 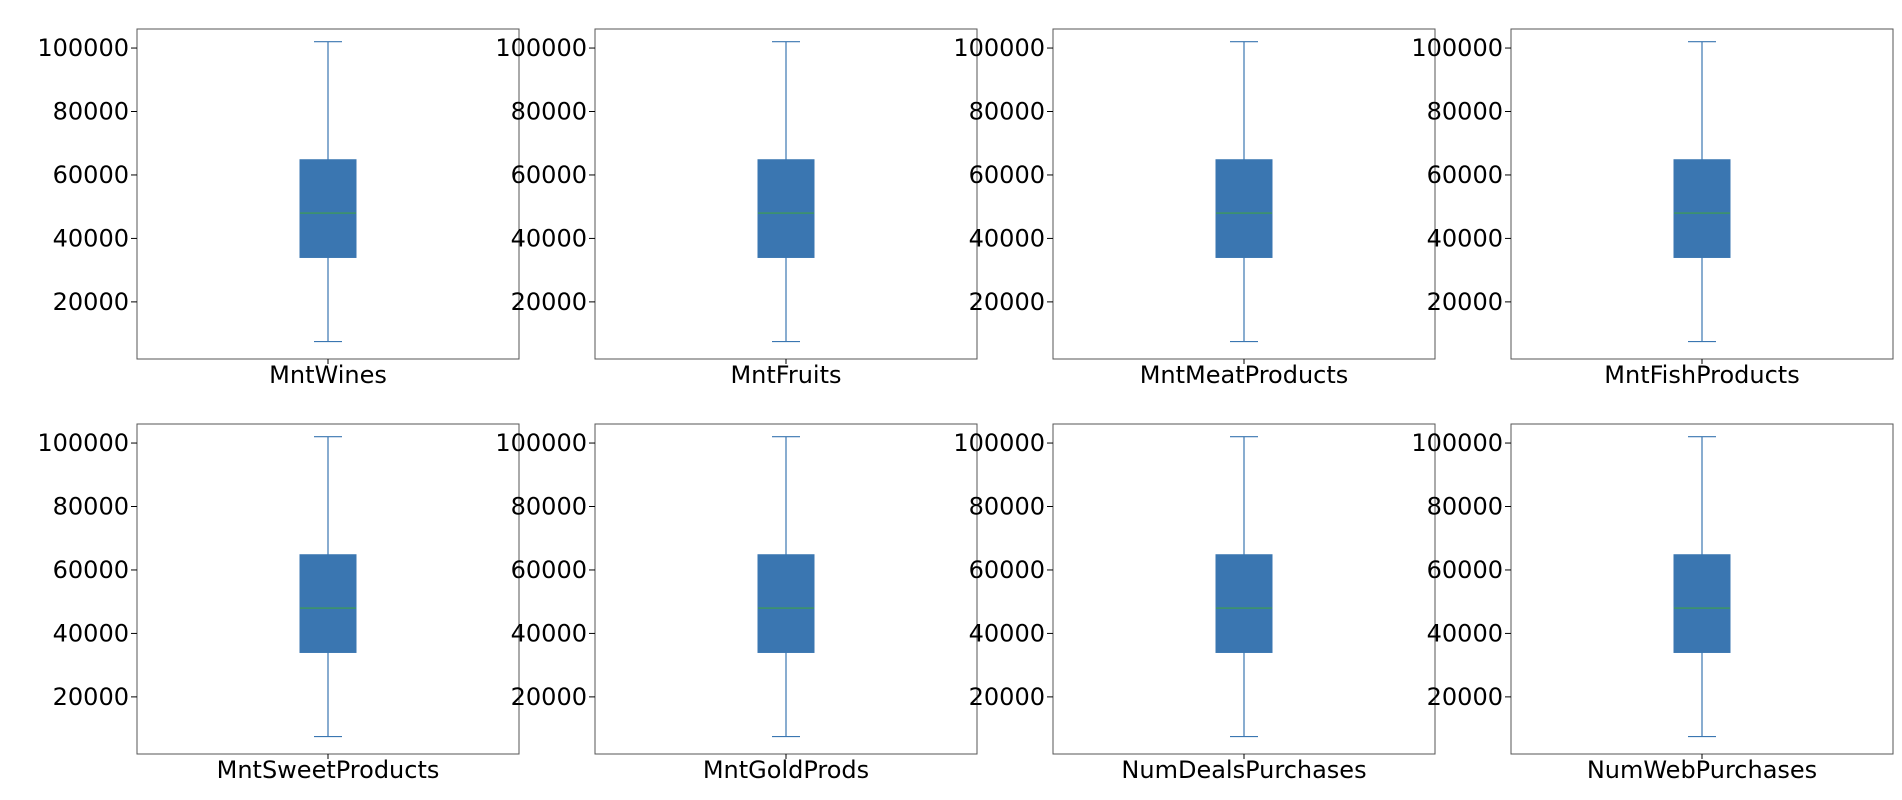 I want to click on category-label: MntWines, so click(x=328, y=375).